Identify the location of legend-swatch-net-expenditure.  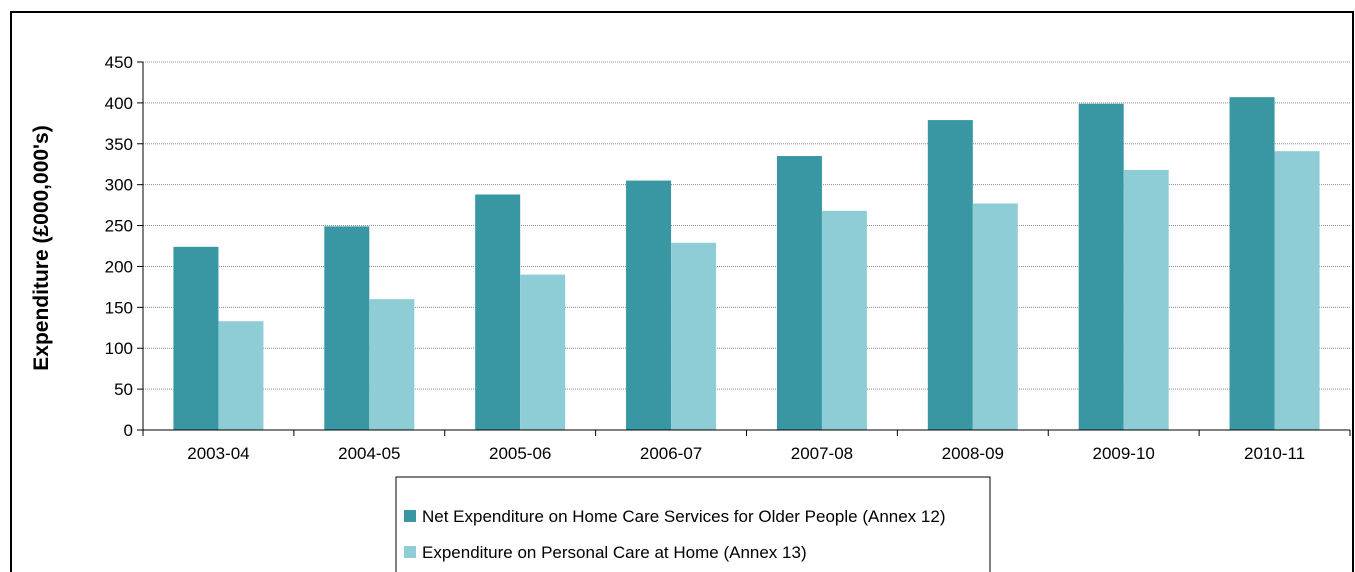
(410, 516).